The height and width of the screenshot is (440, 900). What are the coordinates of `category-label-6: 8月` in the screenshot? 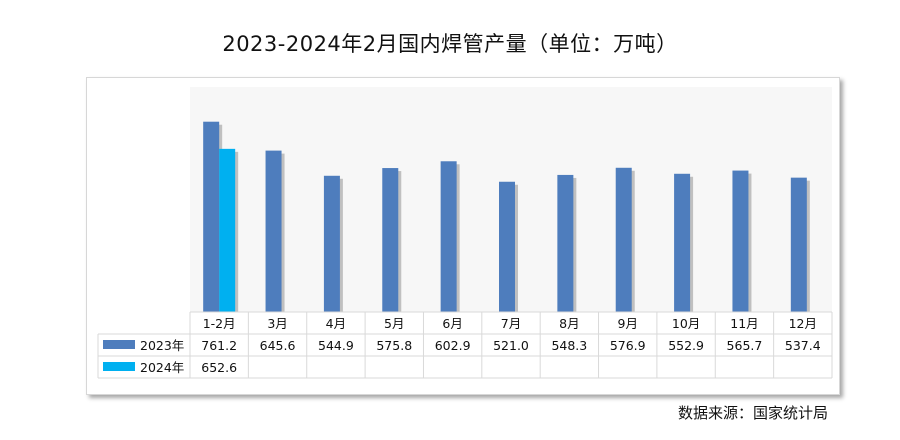 It's located at (569, 323).